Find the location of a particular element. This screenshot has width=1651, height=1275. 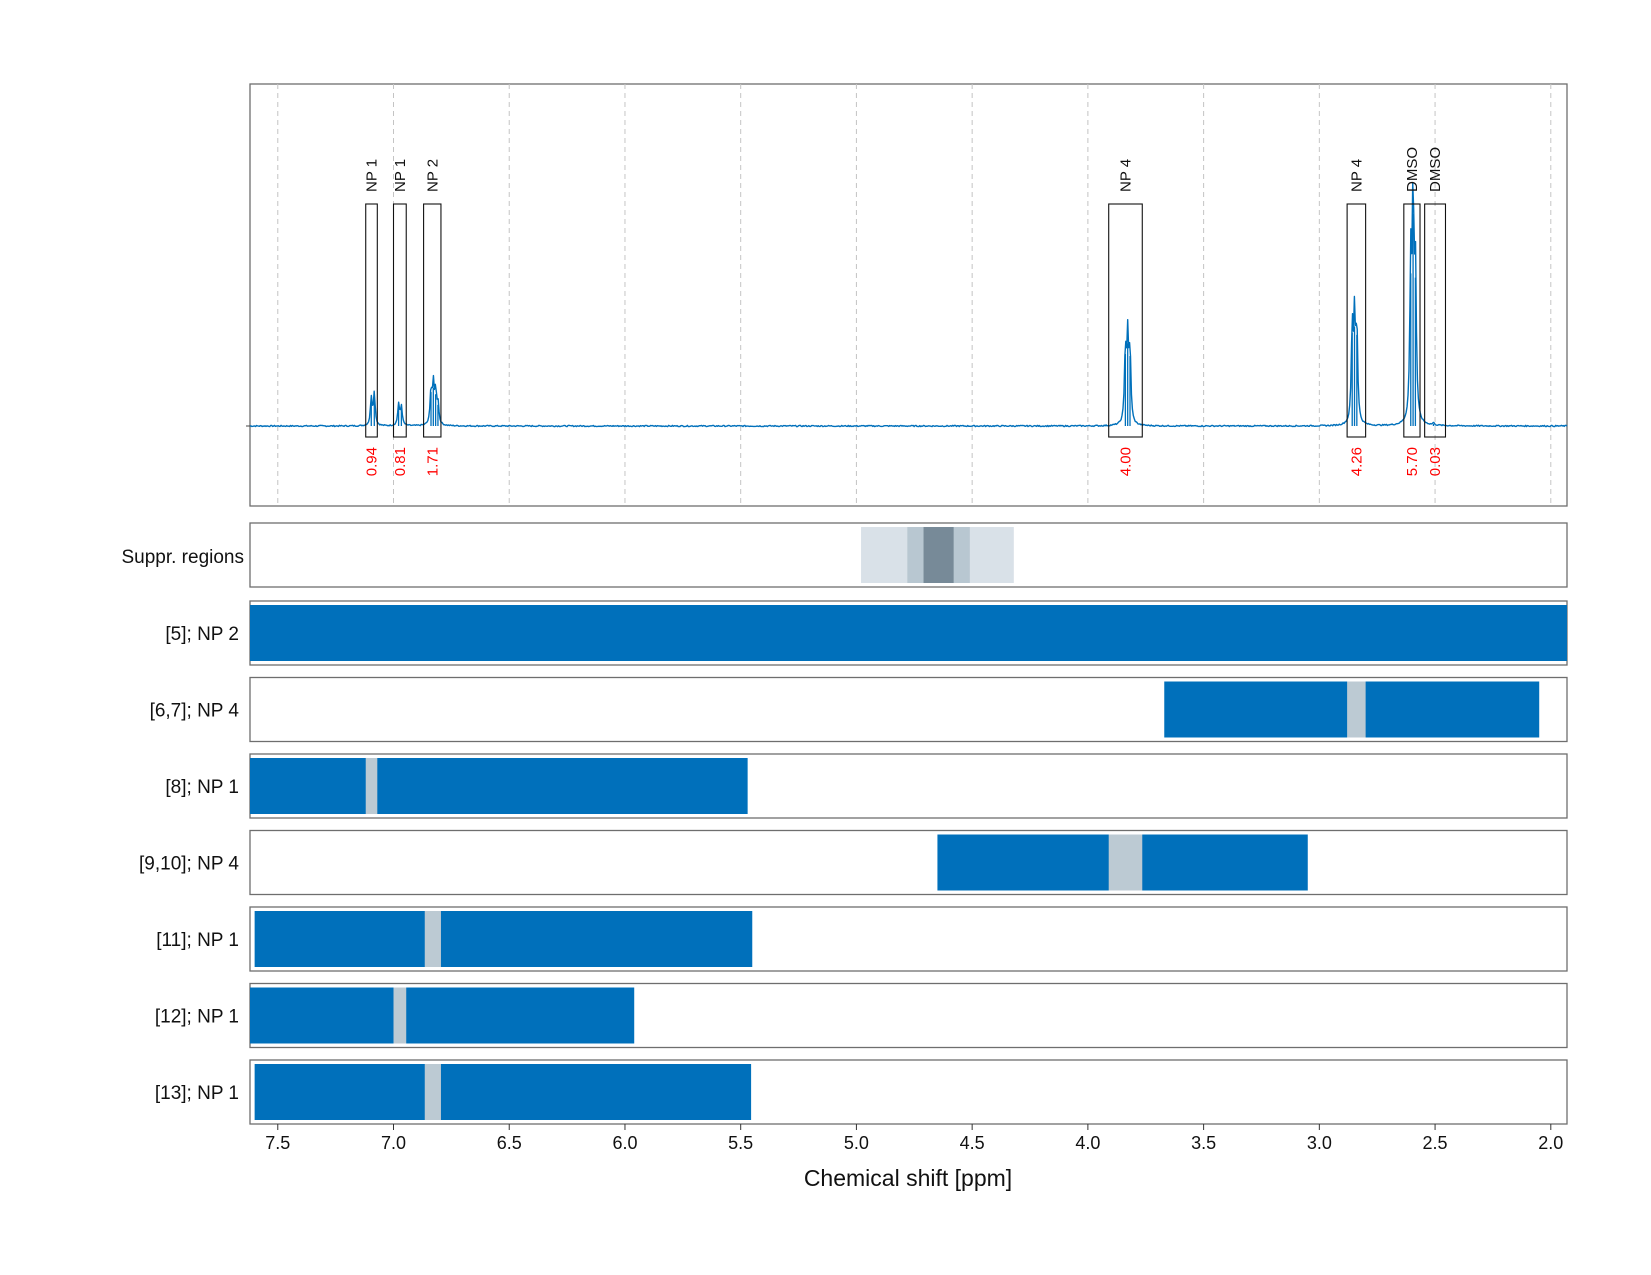

suppression-bands is located at coordinates (937, 555).